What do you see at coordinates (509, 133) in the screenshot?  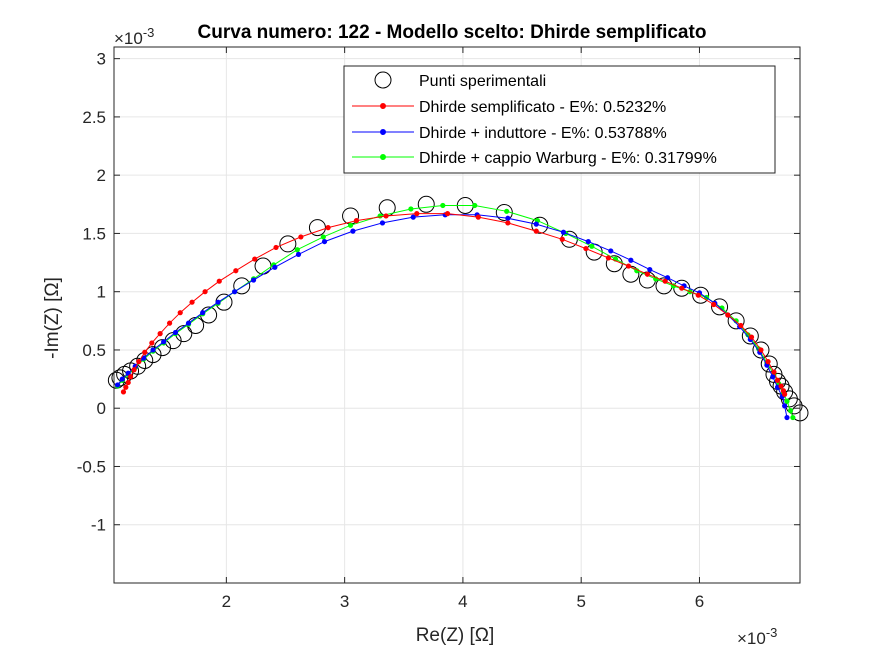 I see `legend-item-blue: Dhirde + induttore - E%: 0.53788%` at bounding box center [509, 133].